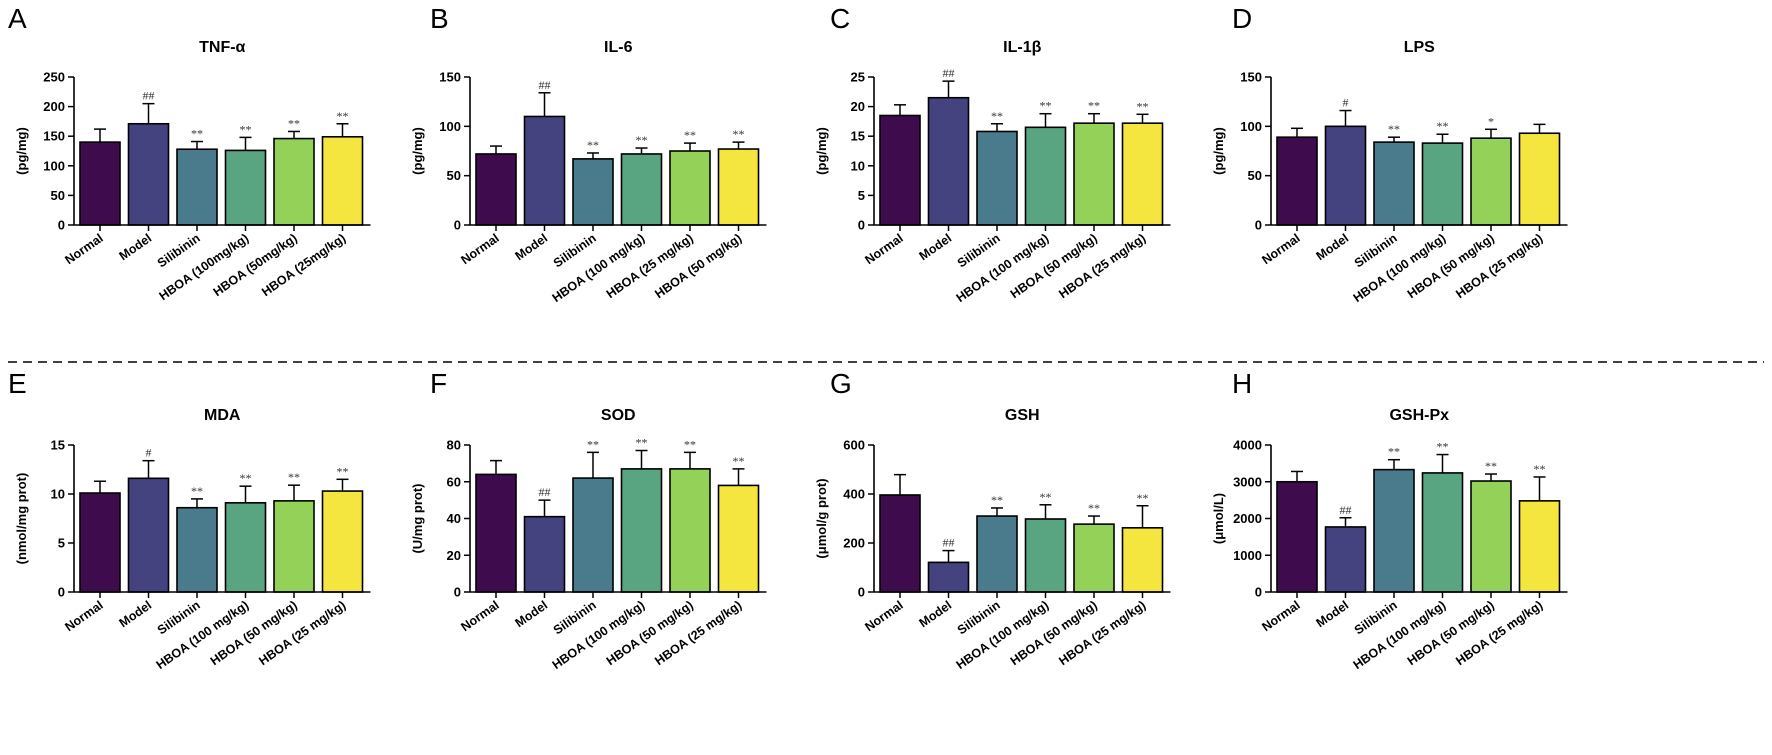 The image size is (1772, 755). What do you see at coordinates (17, 383) in the screenshot?
I see `panel-letter: E` at bounding box center [17, 383].